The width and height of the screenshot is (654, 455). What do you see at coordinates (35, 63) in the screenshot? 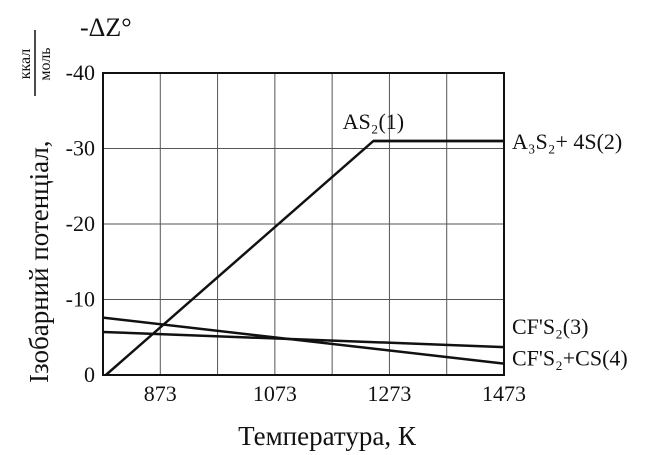
I see `y-axis-unit: ккал моль` at bounding box center [35, 63].